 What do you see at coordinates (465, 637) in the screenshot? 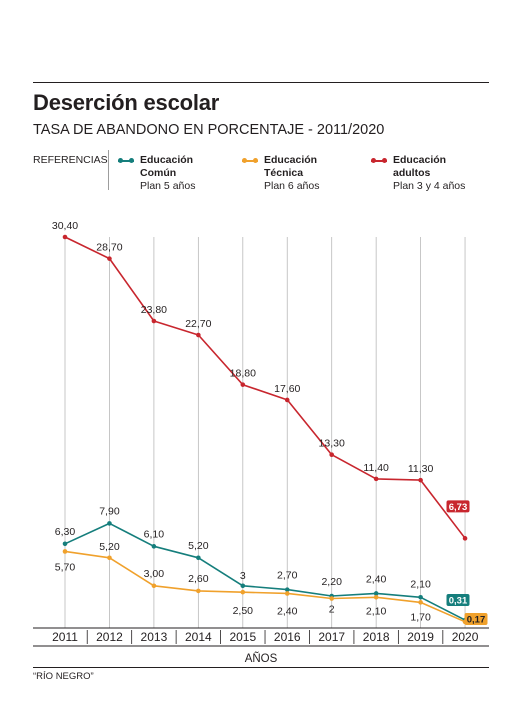
I see `x-tick-label: 2020` at bounding box center [465, 637].